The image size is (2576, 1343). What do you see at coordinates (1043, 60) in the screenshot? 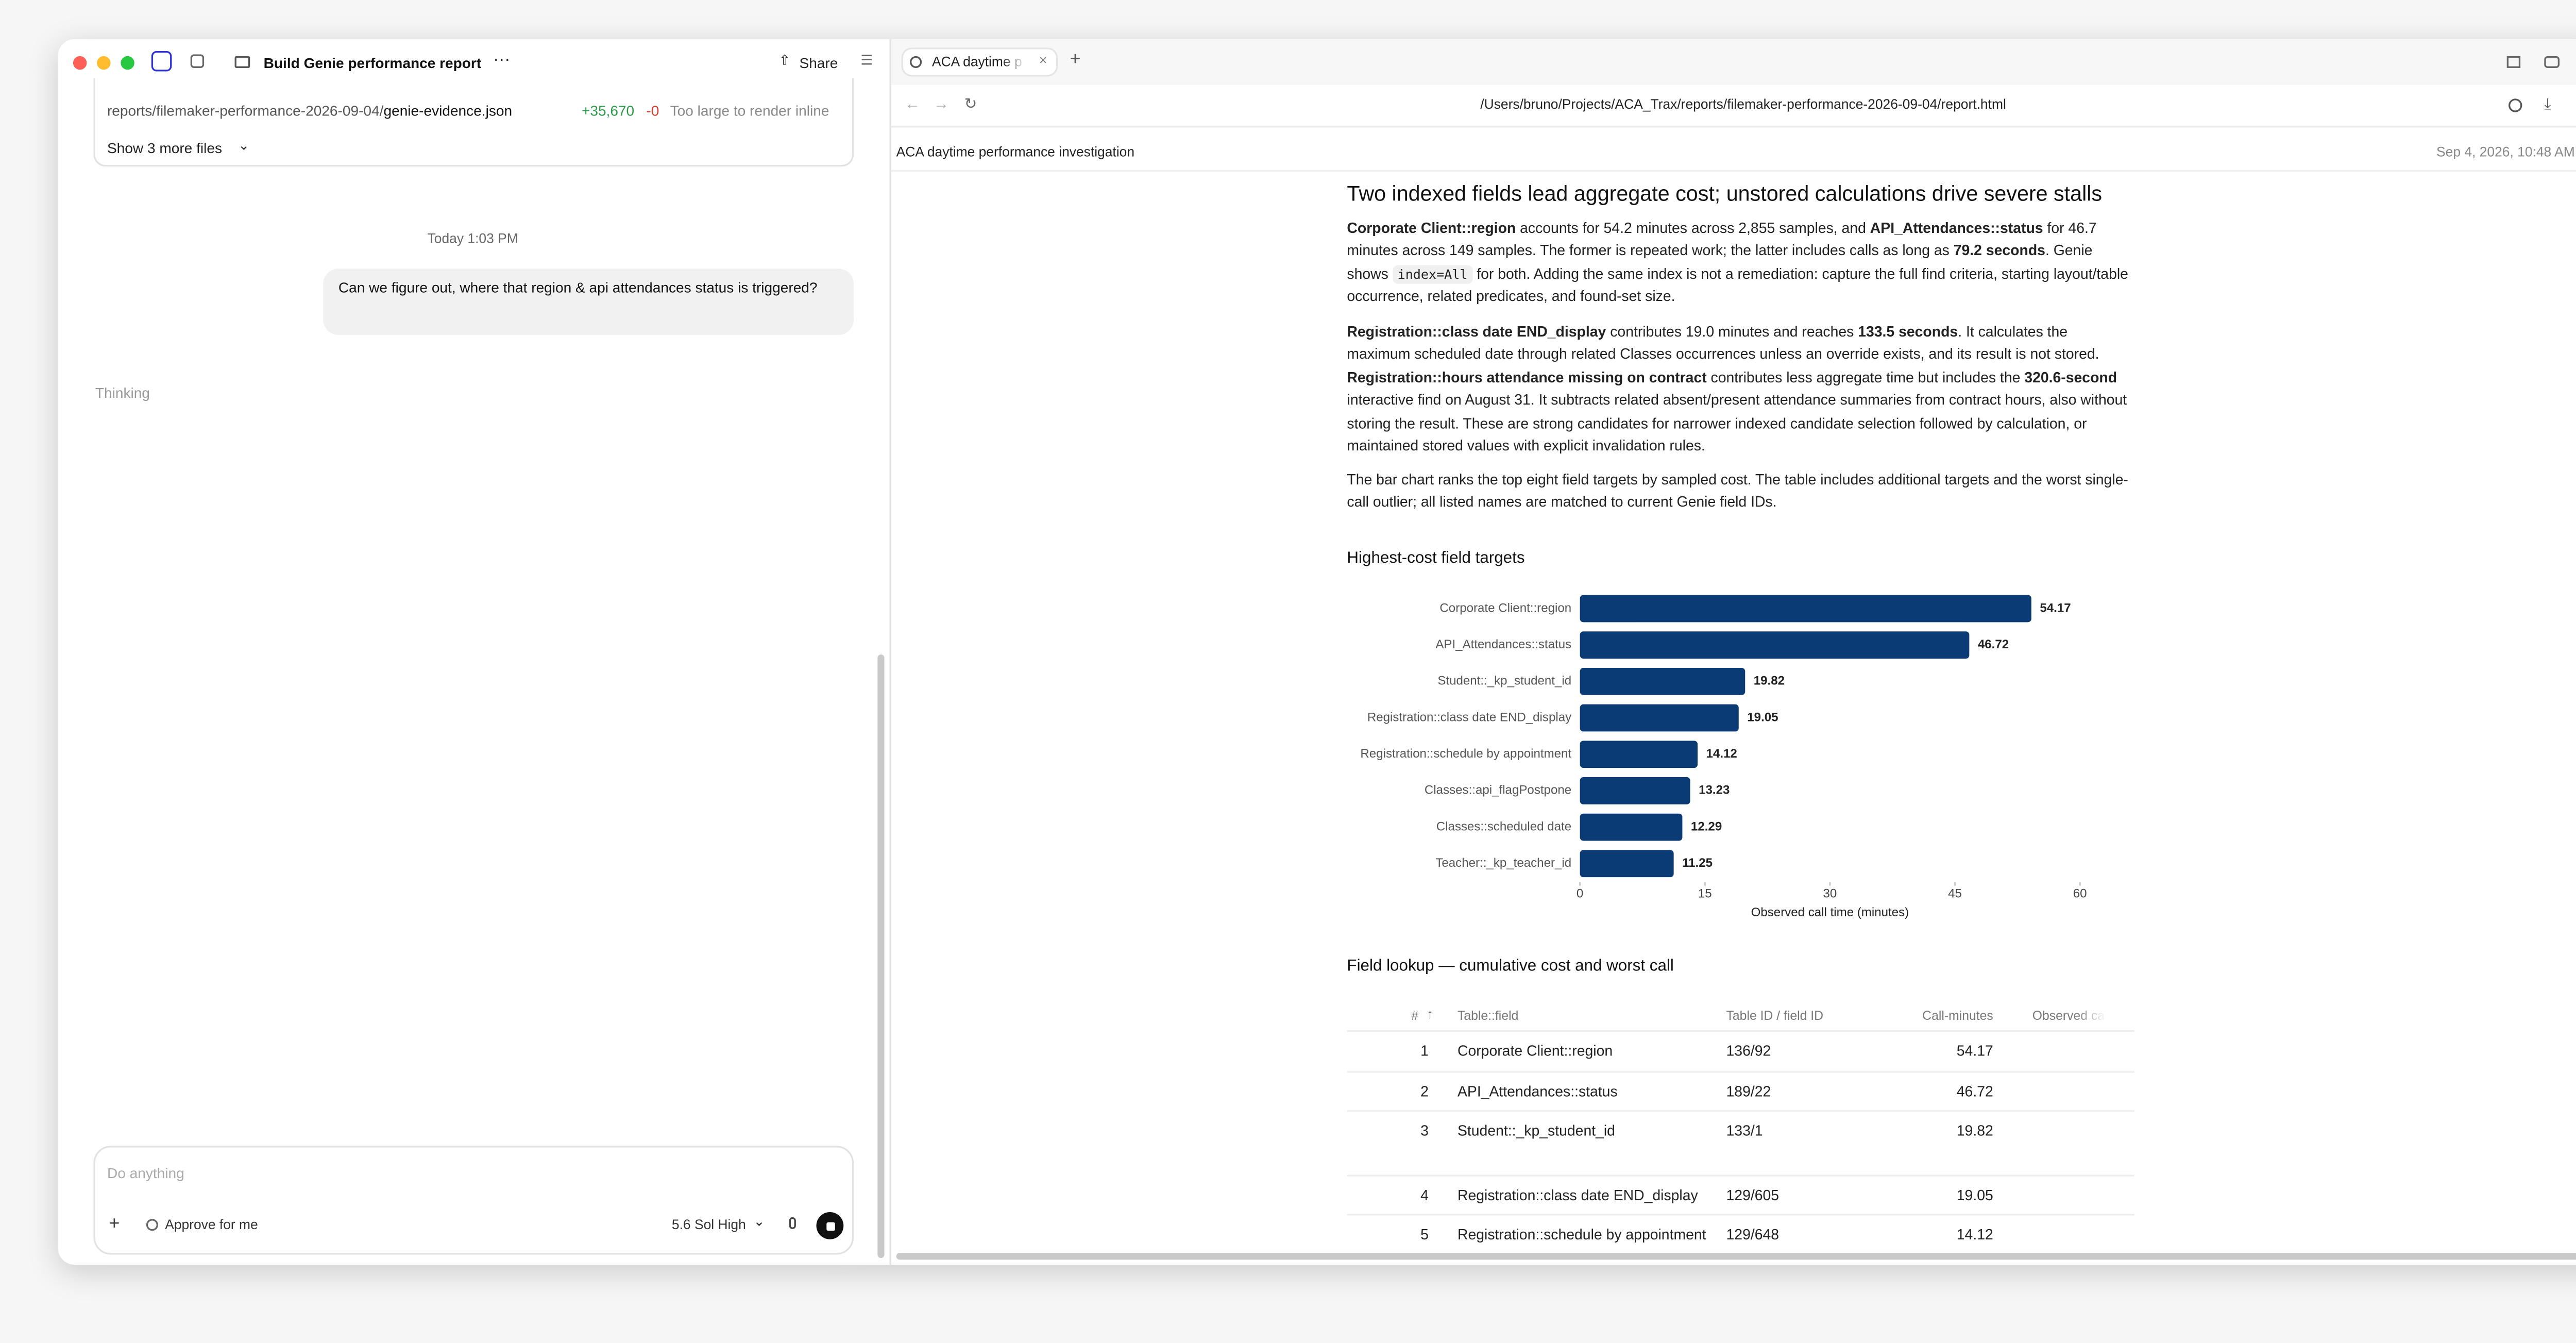
I see `tab-close: ×` at bounding box center [1043, 60].